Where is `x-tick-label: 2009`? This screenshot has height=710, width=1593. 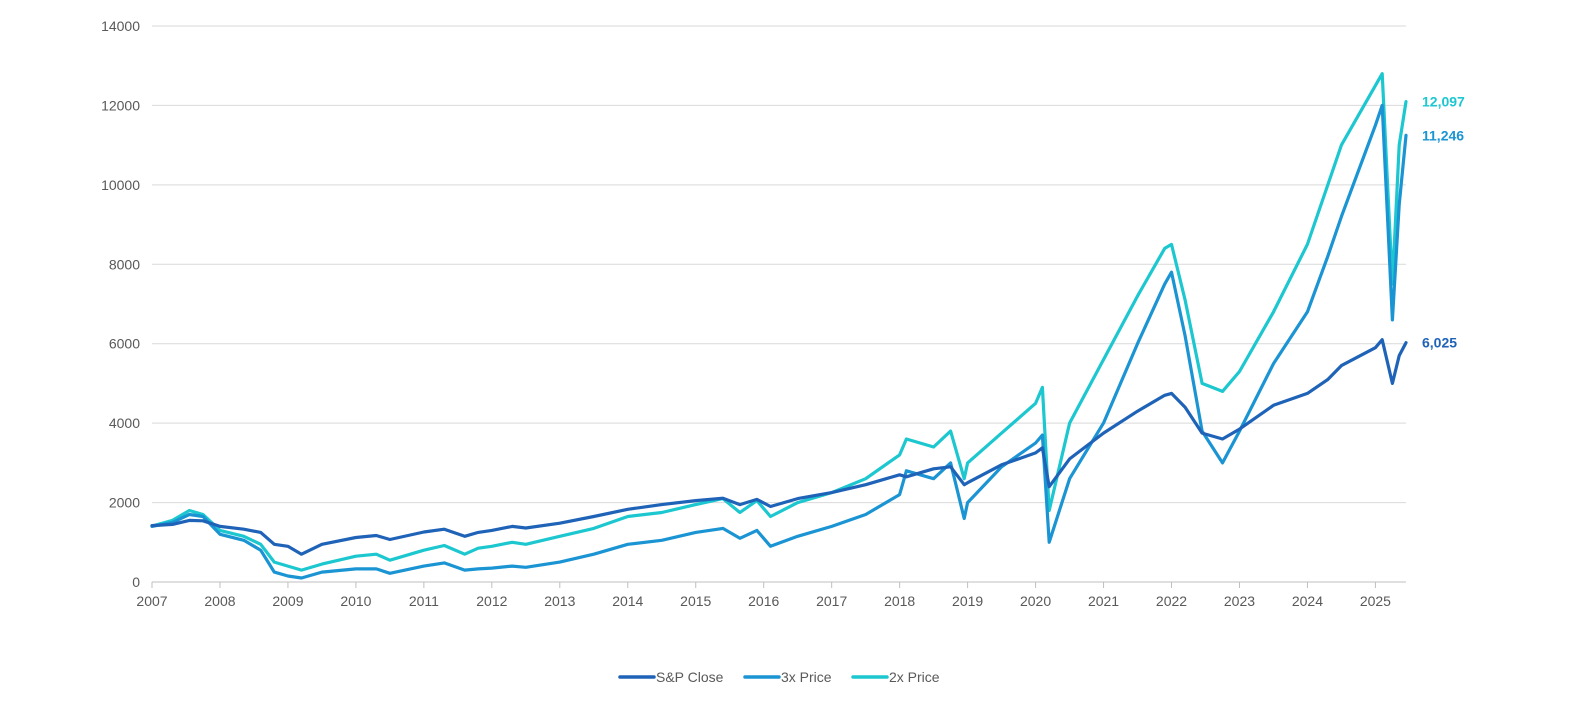
x-tick-label: 2009 is located at coordinates (287, 601).